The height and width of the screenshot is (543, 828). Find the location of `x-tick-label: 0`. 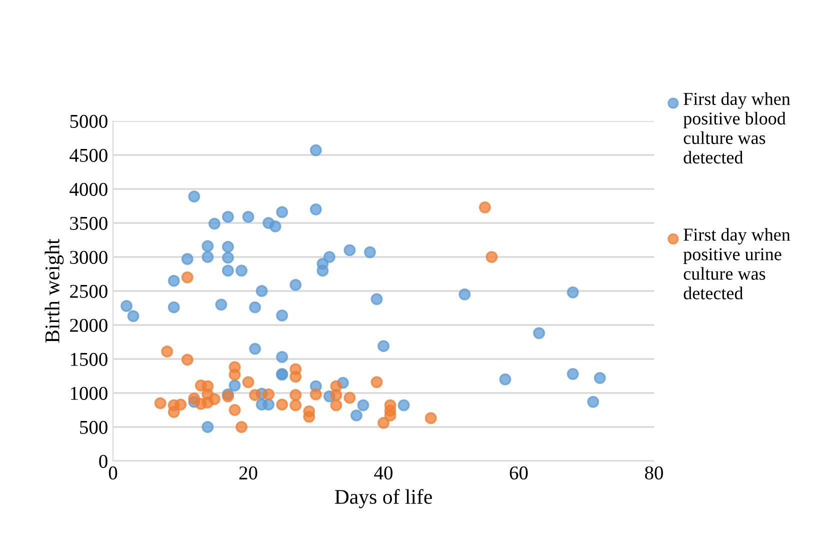

x-tick-label: 0 is located at coordinates (113, 473).